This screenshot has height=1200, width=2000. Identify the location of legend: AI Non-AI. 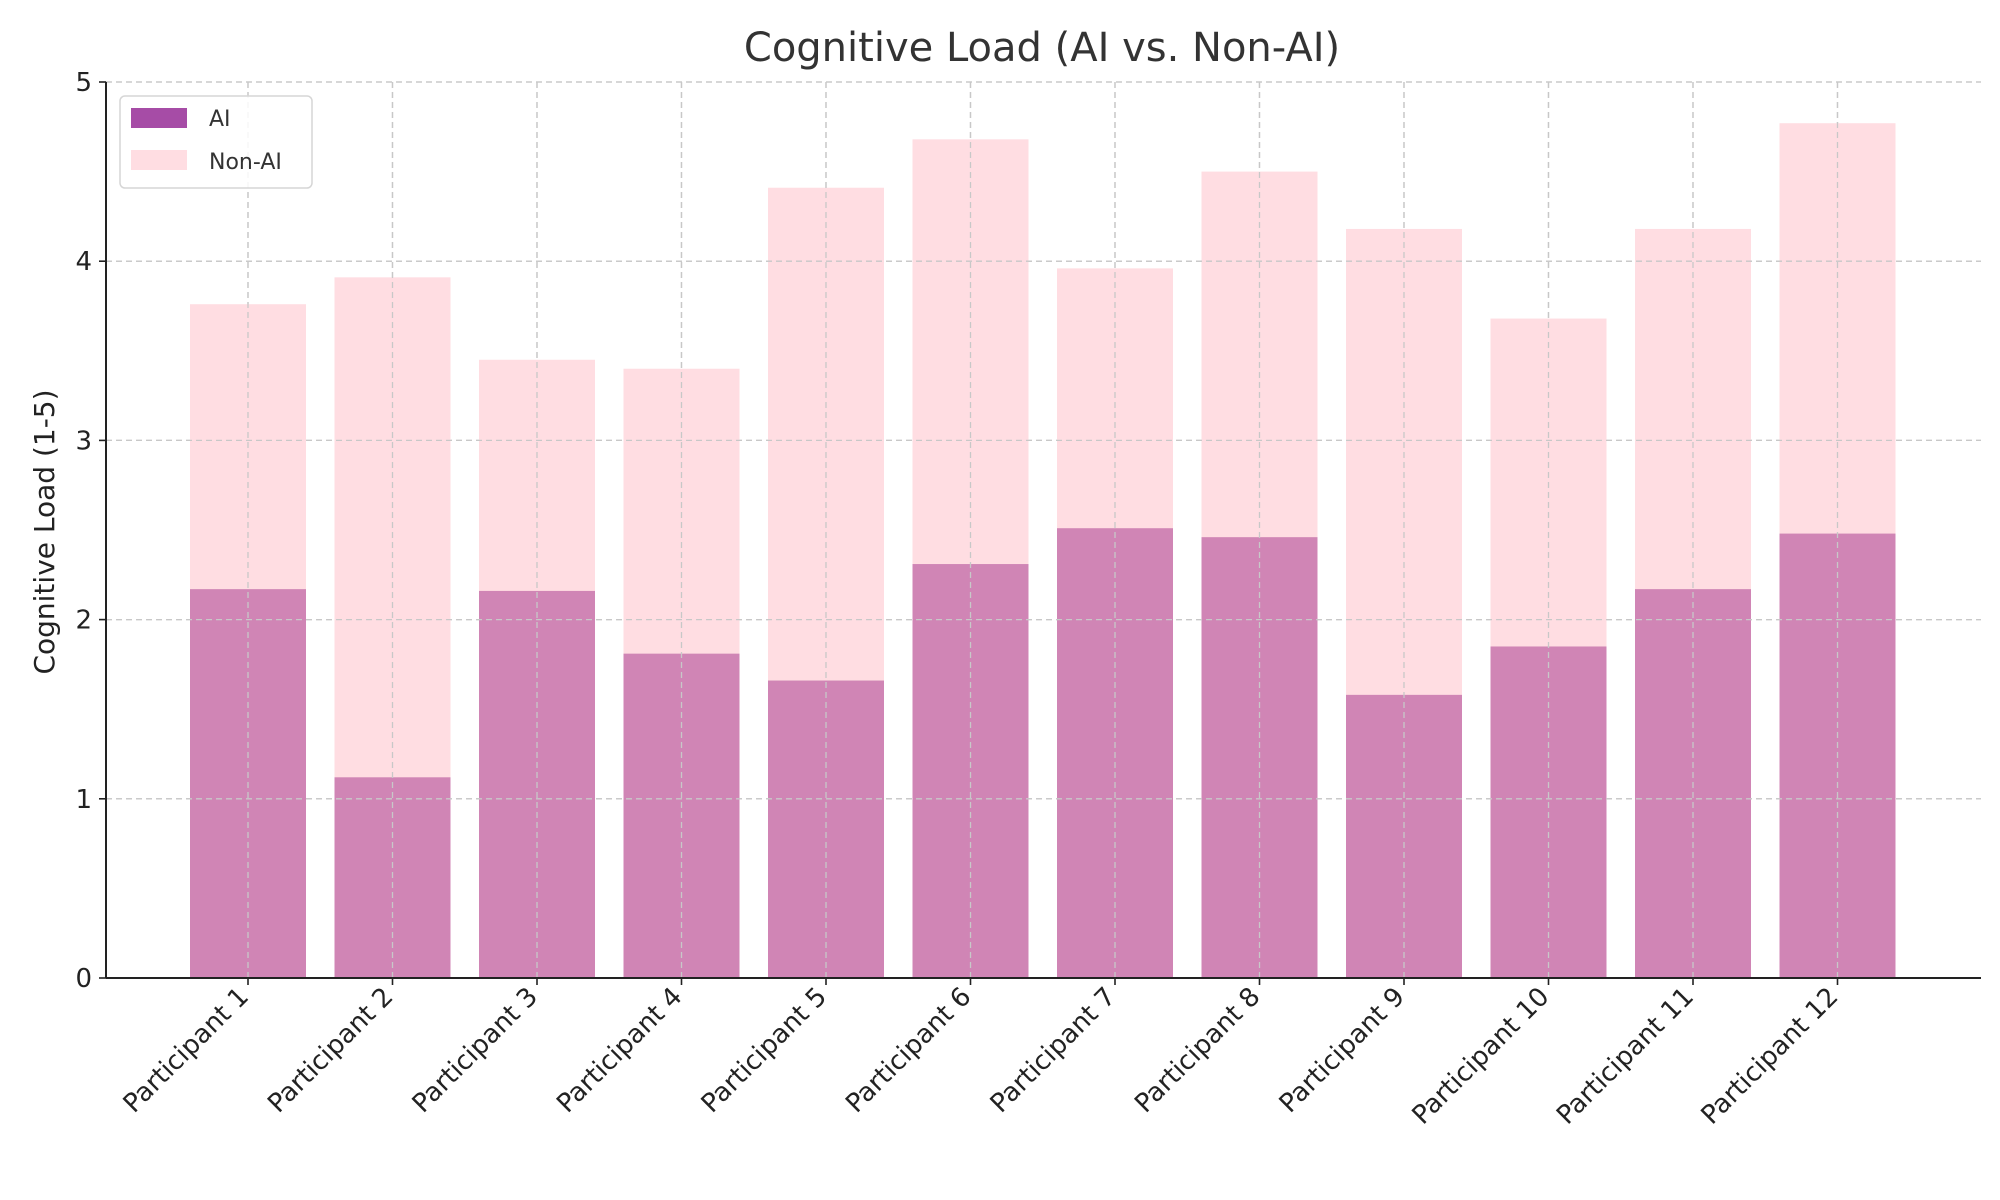
(216, 142).